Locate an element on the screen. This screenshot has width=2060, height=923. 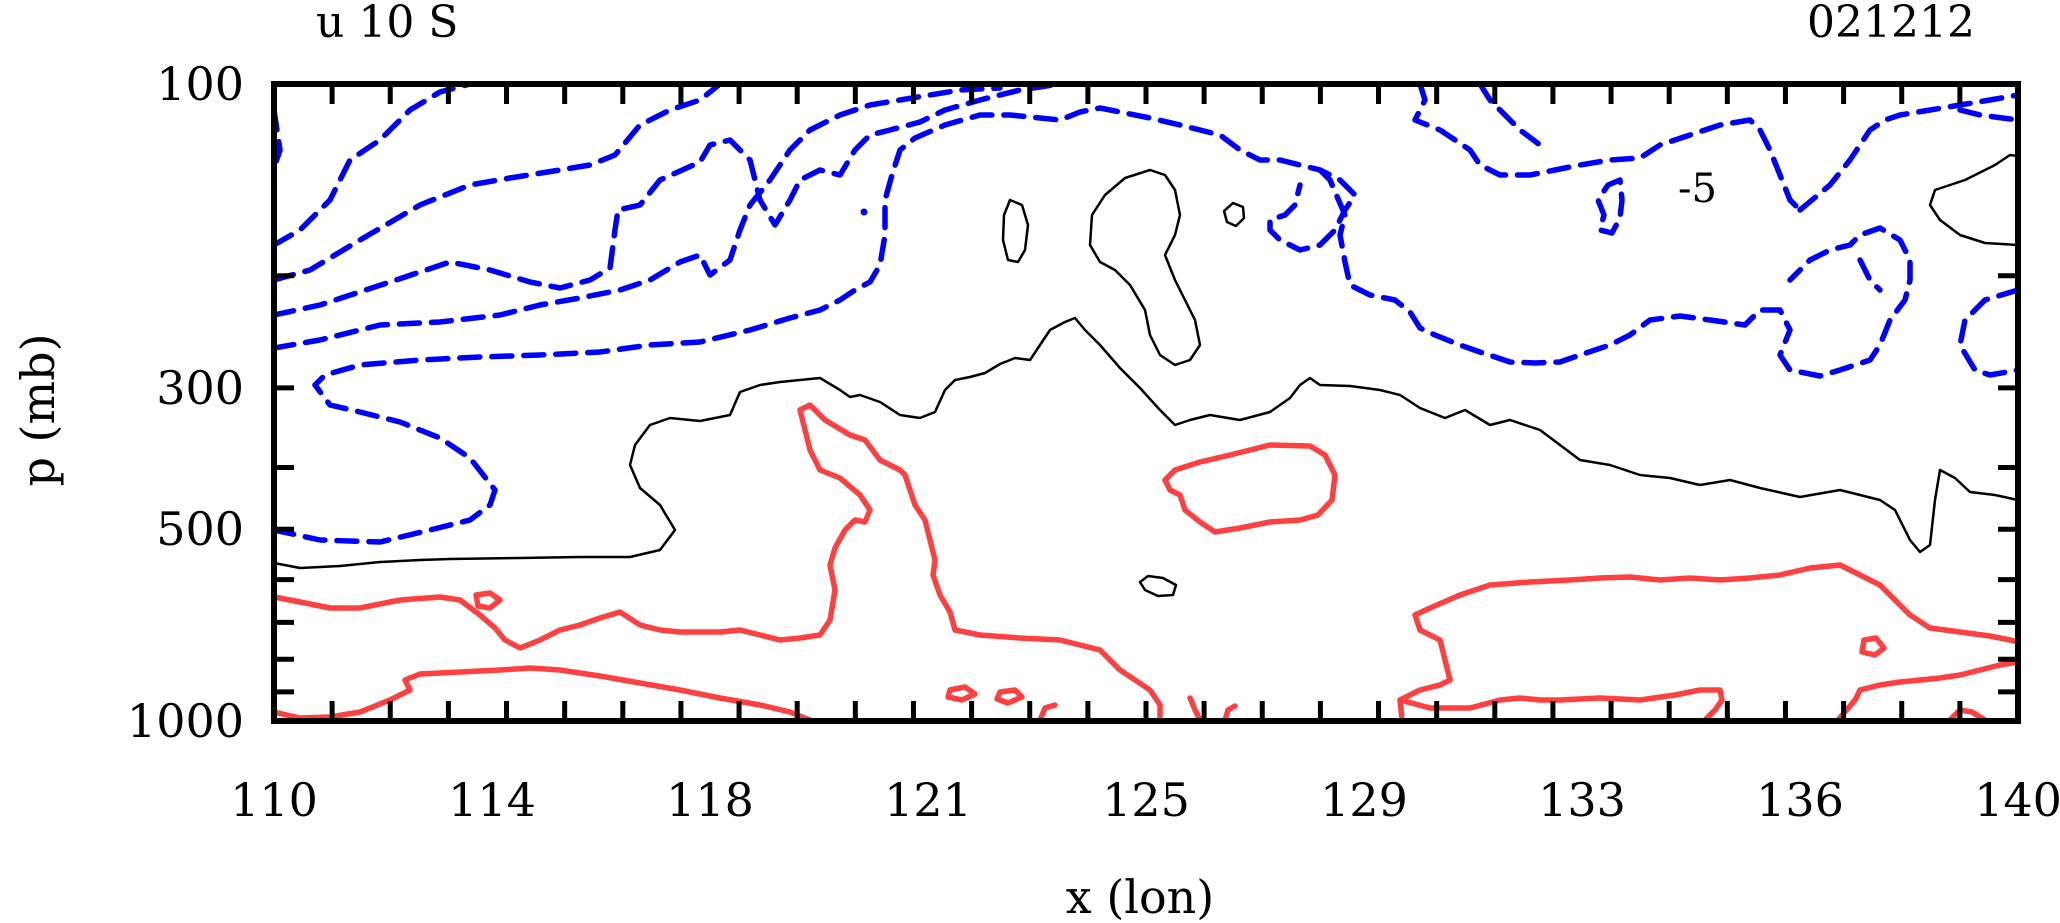
x-tick-label: 136 is located at coordinates (1800, 800).